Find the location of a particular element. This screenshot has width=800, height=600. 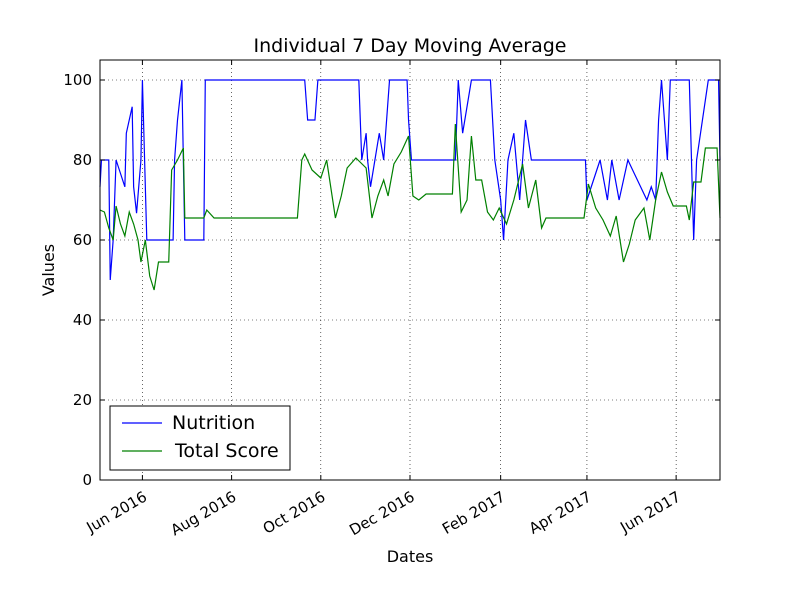

x-tick-label: Jun 2017 is located at coordinates (649, 512).